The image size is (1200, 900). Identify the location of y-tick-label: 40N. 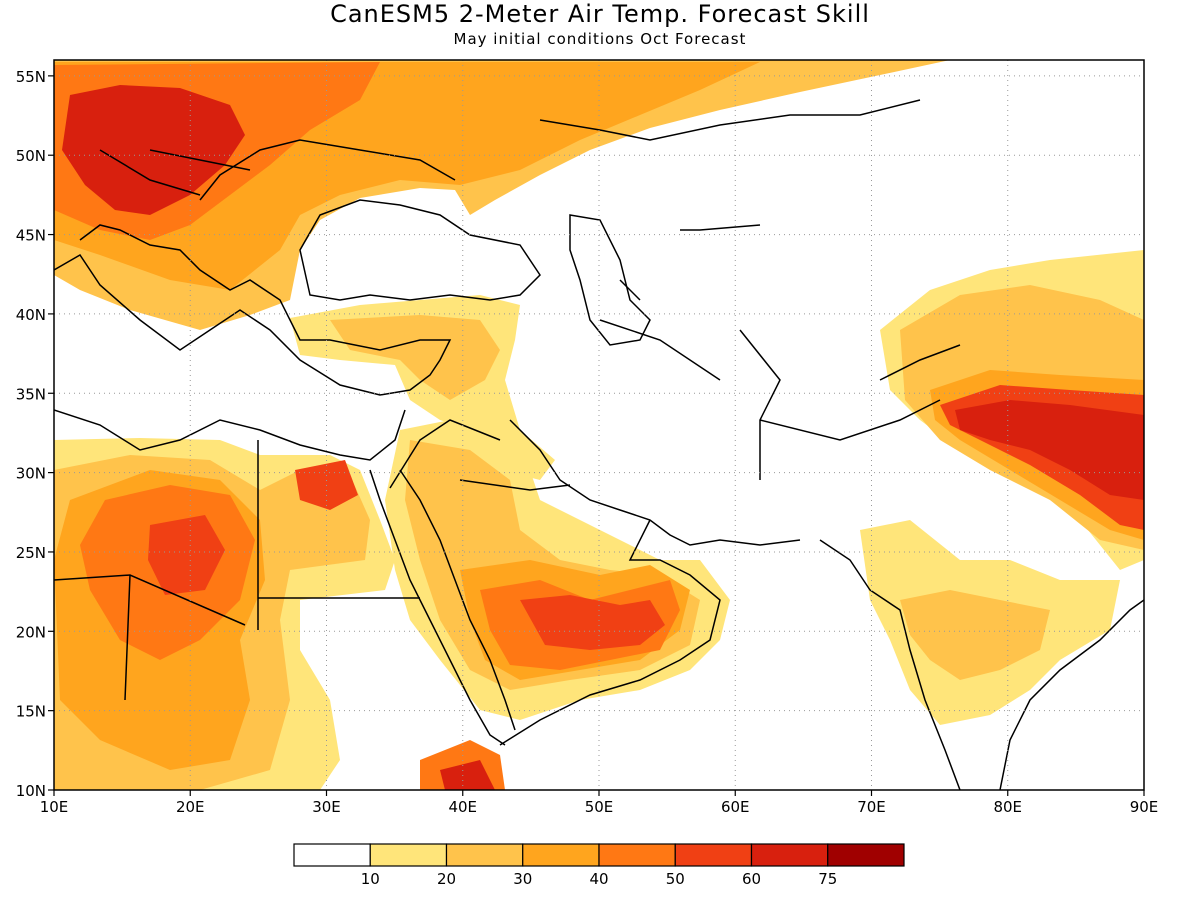
(31, 315).